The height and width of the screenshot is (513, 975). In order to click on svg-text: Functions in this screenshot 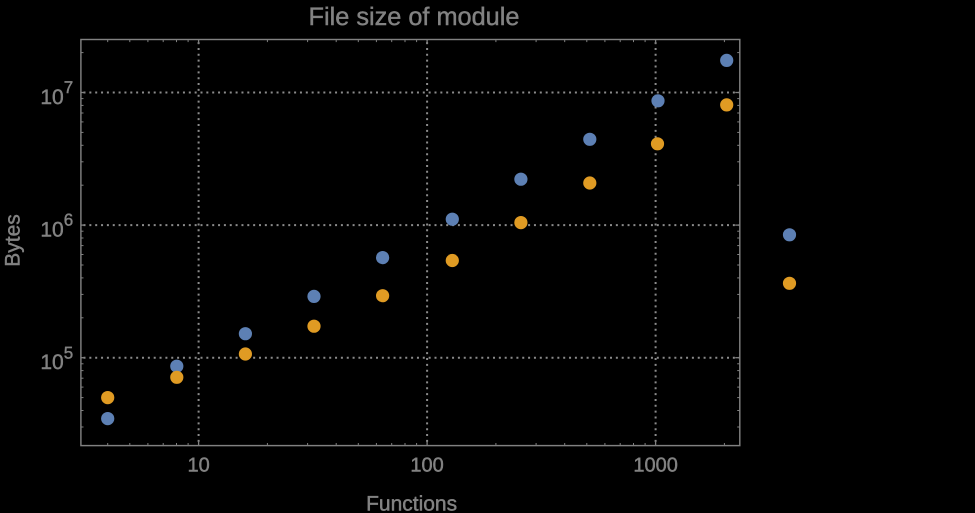, I will do `click(411, 503)`.